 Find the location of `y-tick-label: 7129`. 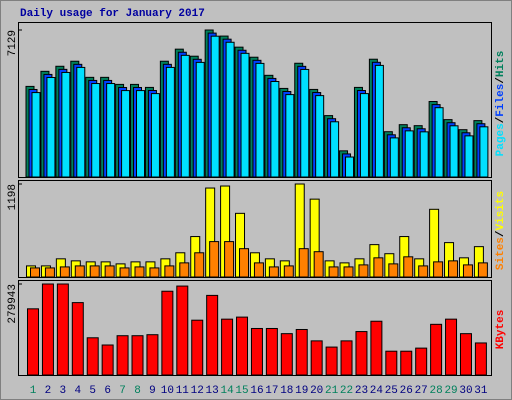

y-tick-label: 7129 is located at coordinates (13, 43).